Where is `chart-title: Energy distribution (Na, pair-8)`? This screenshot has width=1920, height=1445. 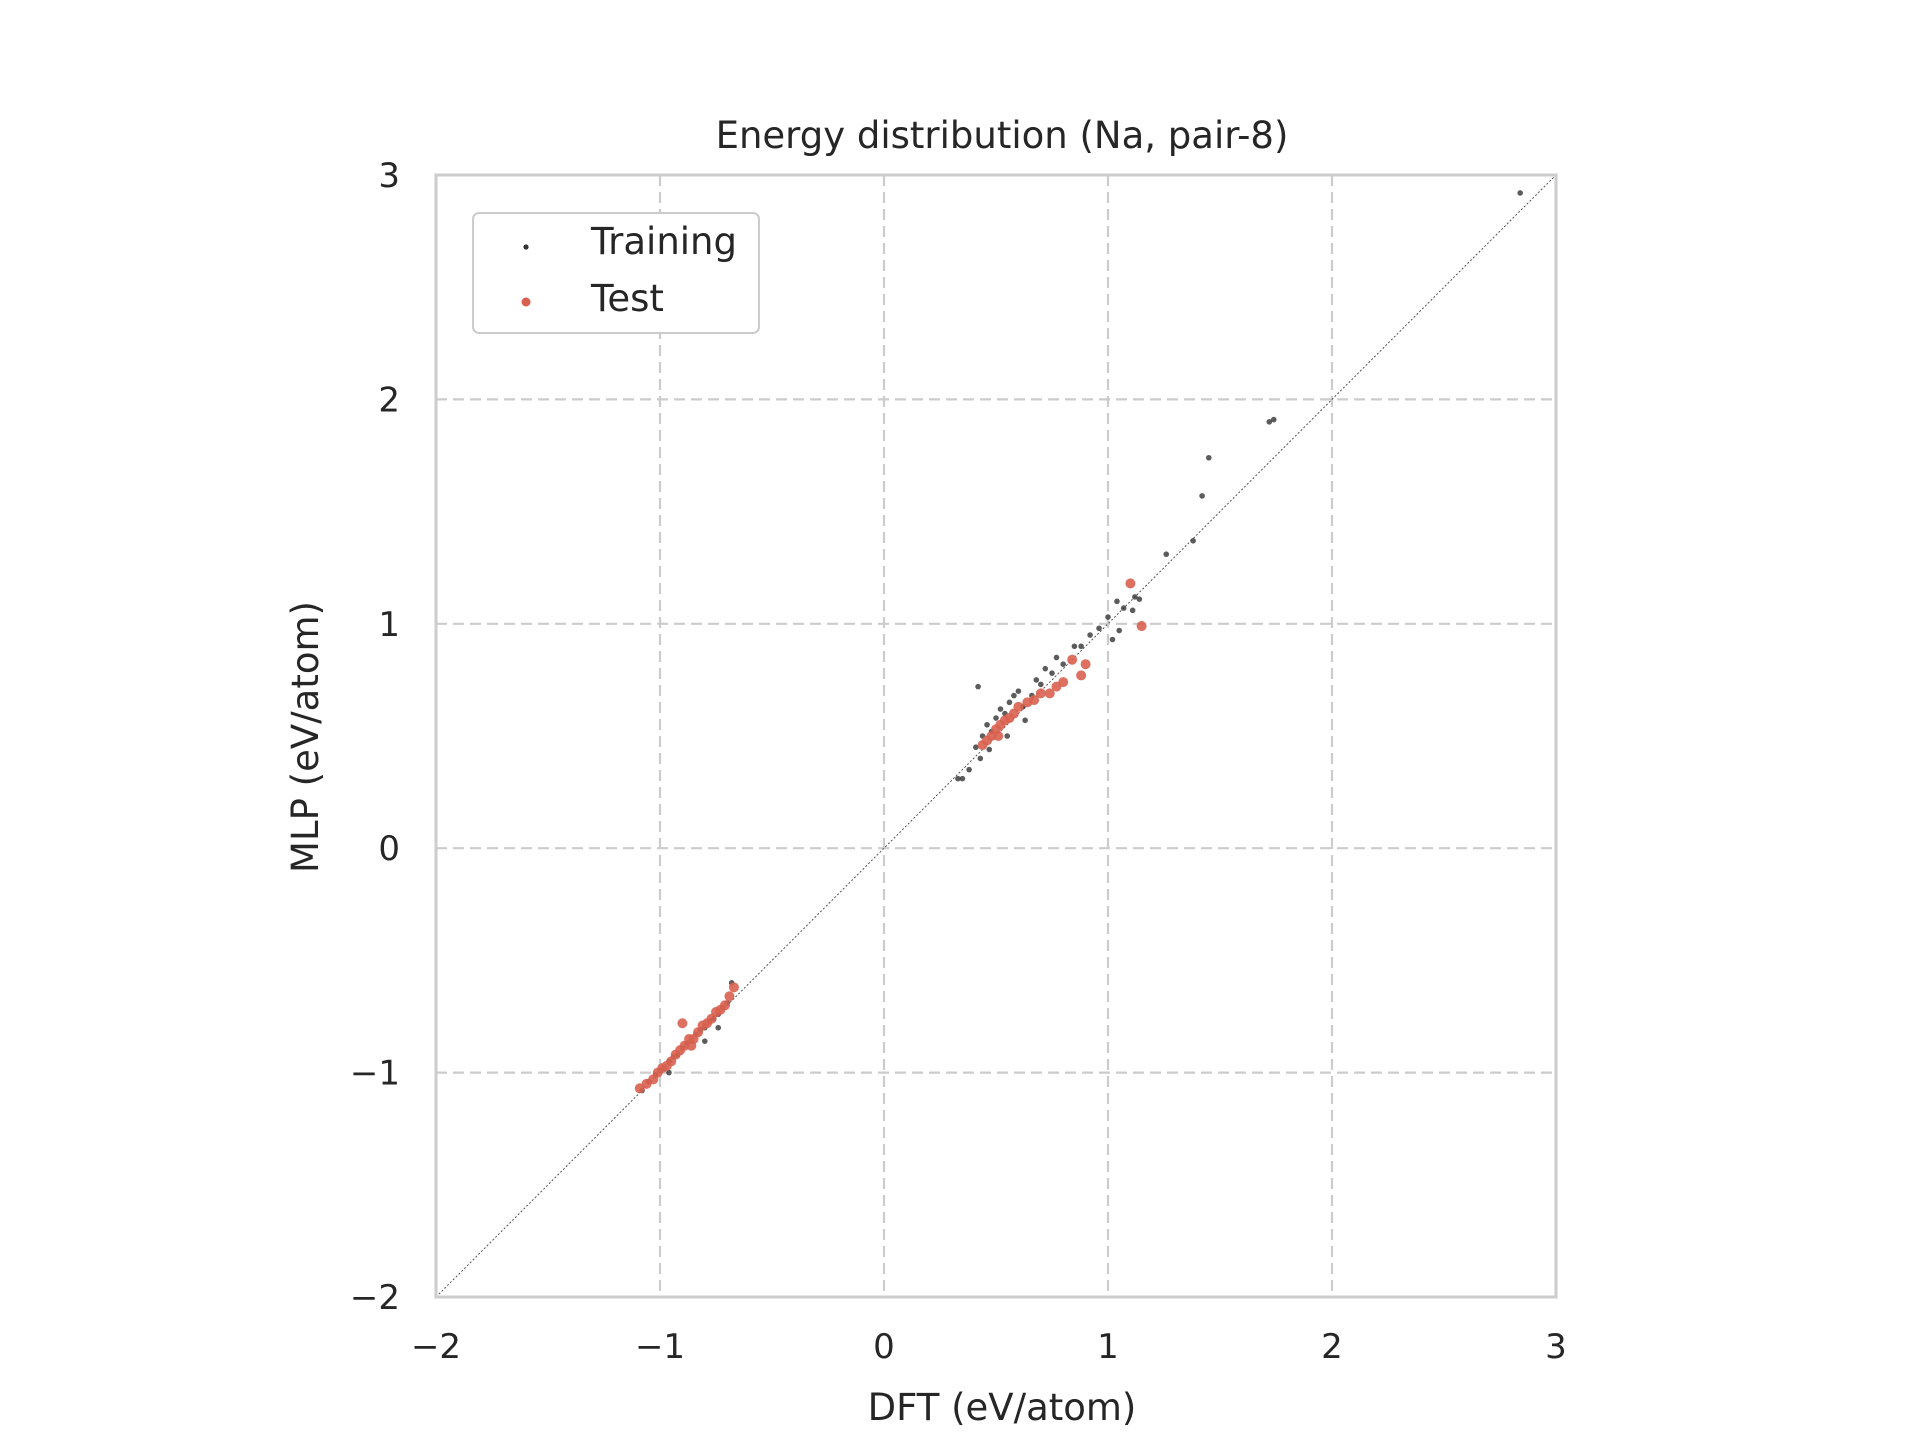
chart-title: Energy distribution (Na, pair-8) is located at coordinates (1002, 135).